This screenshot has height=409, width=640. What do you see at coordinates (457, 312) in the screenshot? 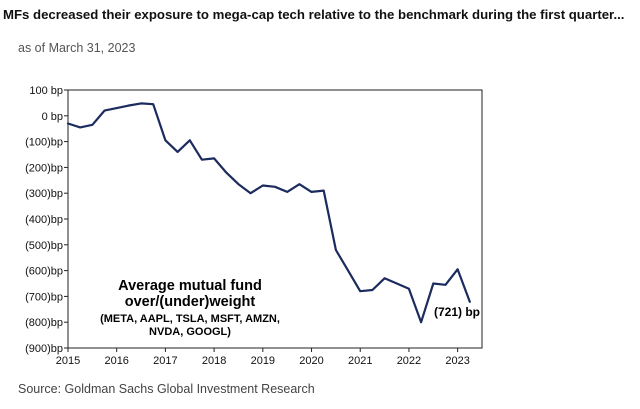
I see `end-value-label: (721) bp` at bounding box center [457, 312].